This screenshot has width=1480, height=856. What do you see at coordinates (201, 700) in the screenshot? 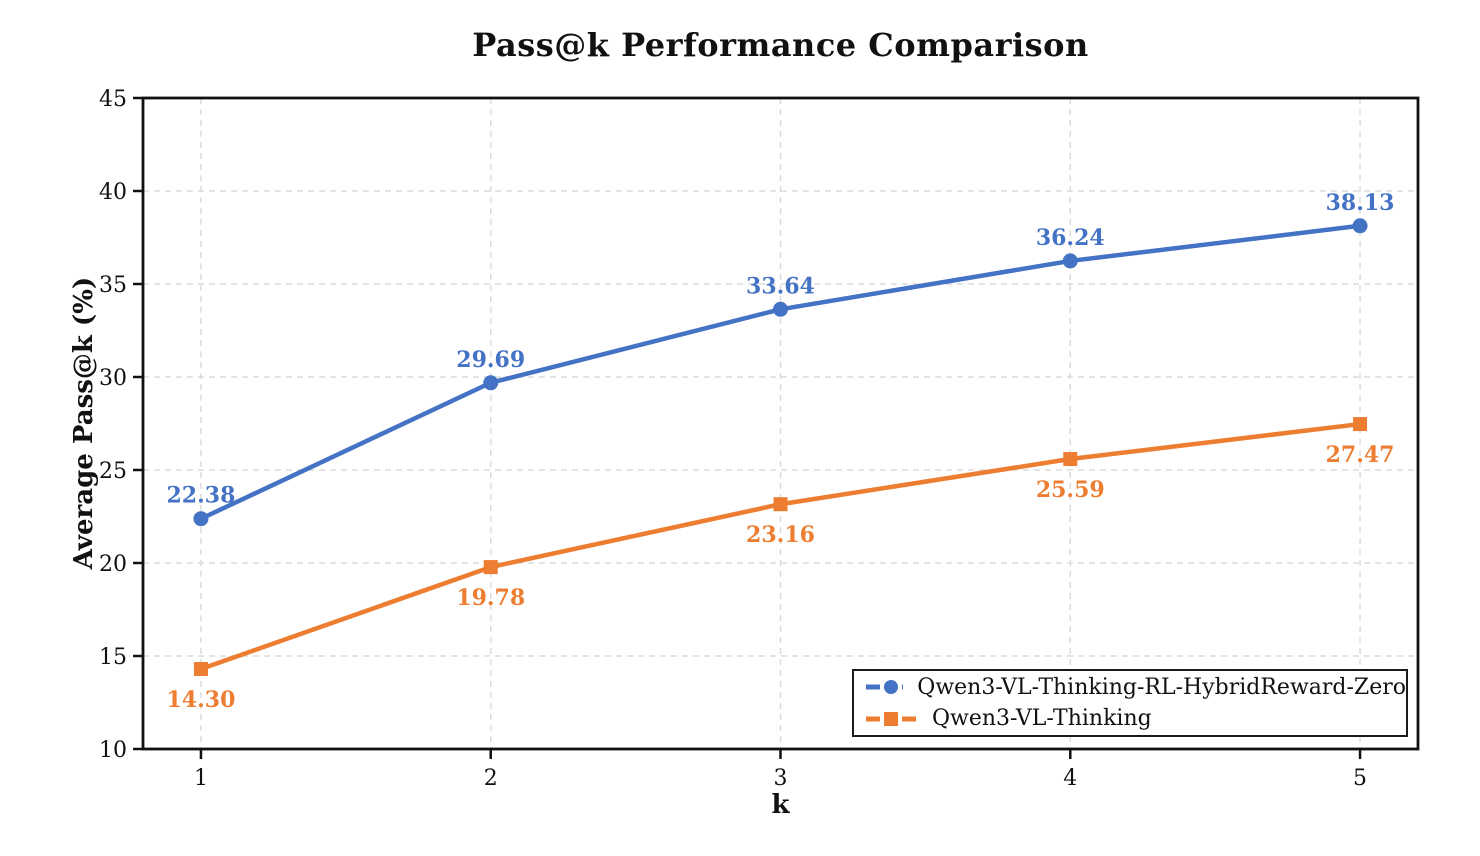
I see `svg-text: 14.30` at bounding box center [201, 700].